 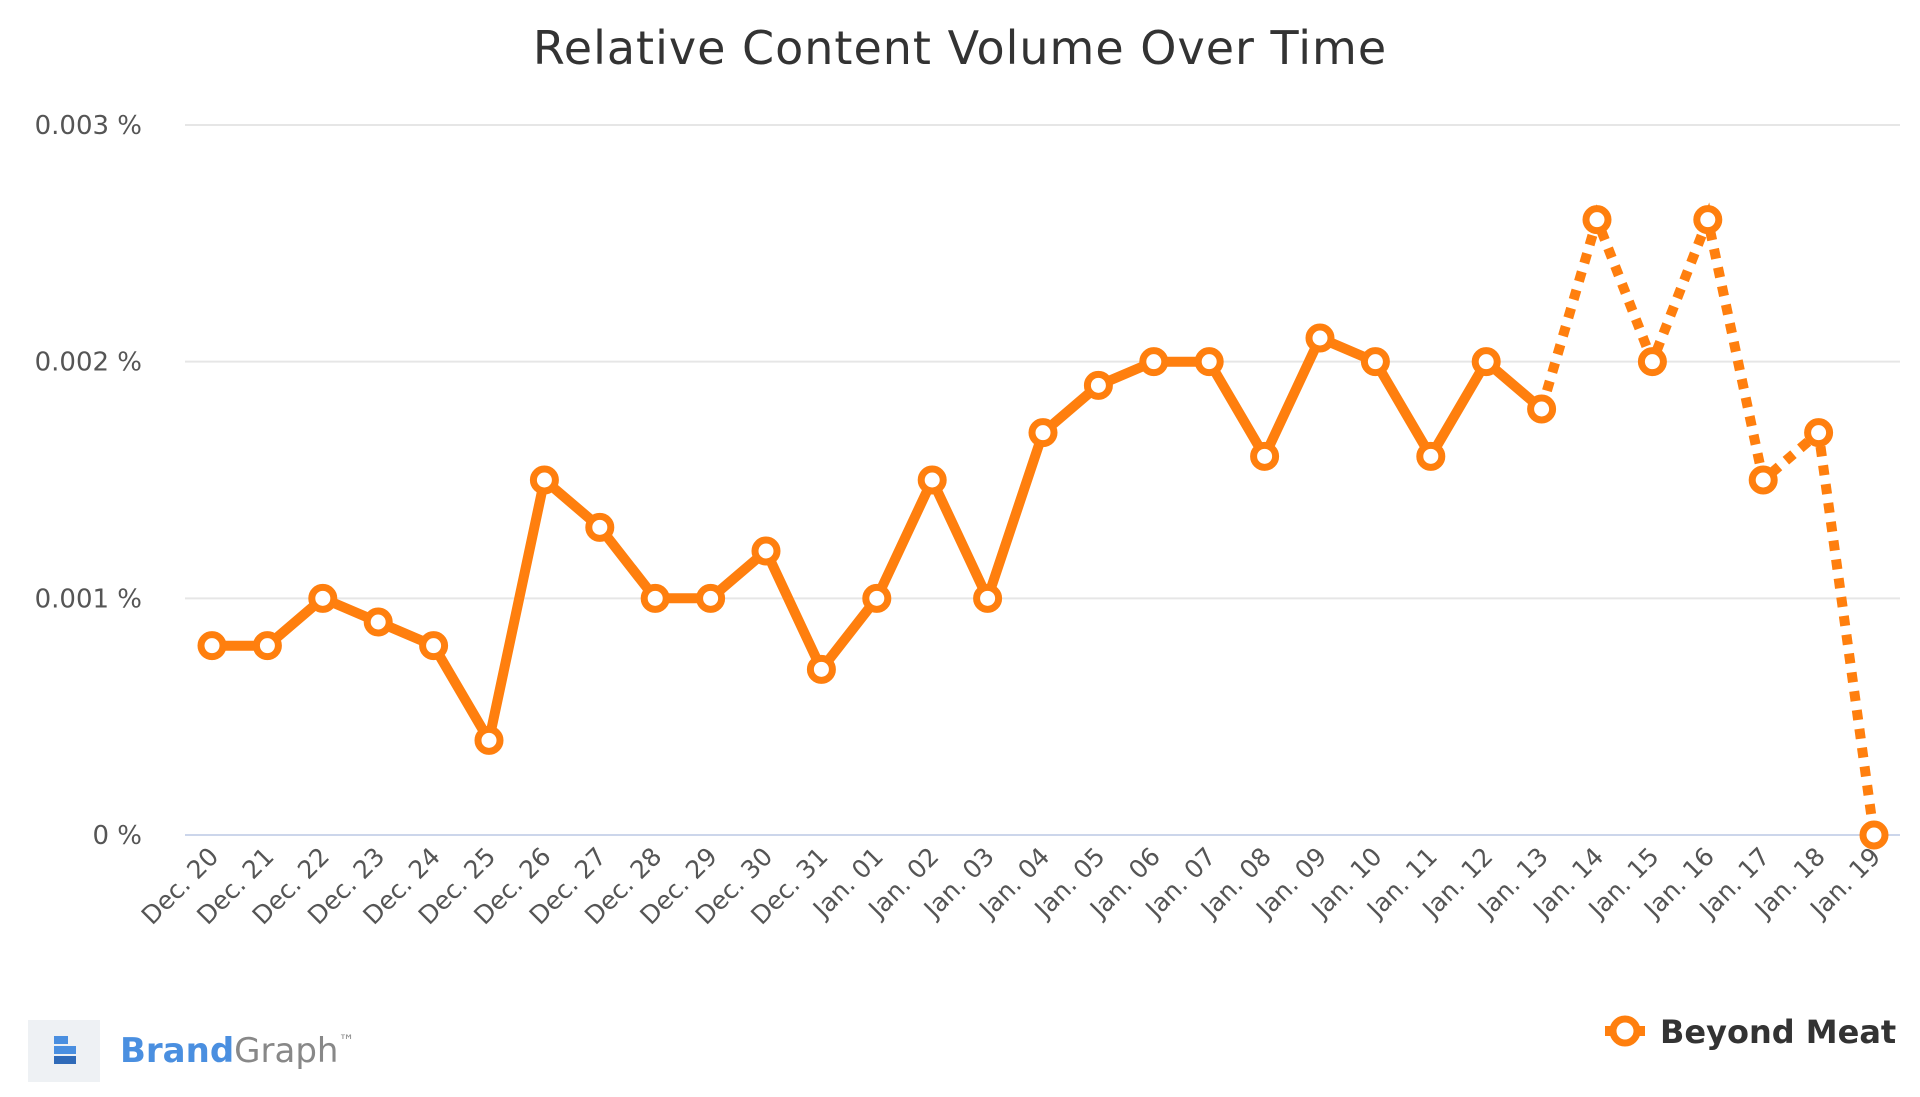 What do you see at coordinates (286, 1051) in the screenshot?
I see `brand-part-graph: Graph` at bounding box center [286, 1051].